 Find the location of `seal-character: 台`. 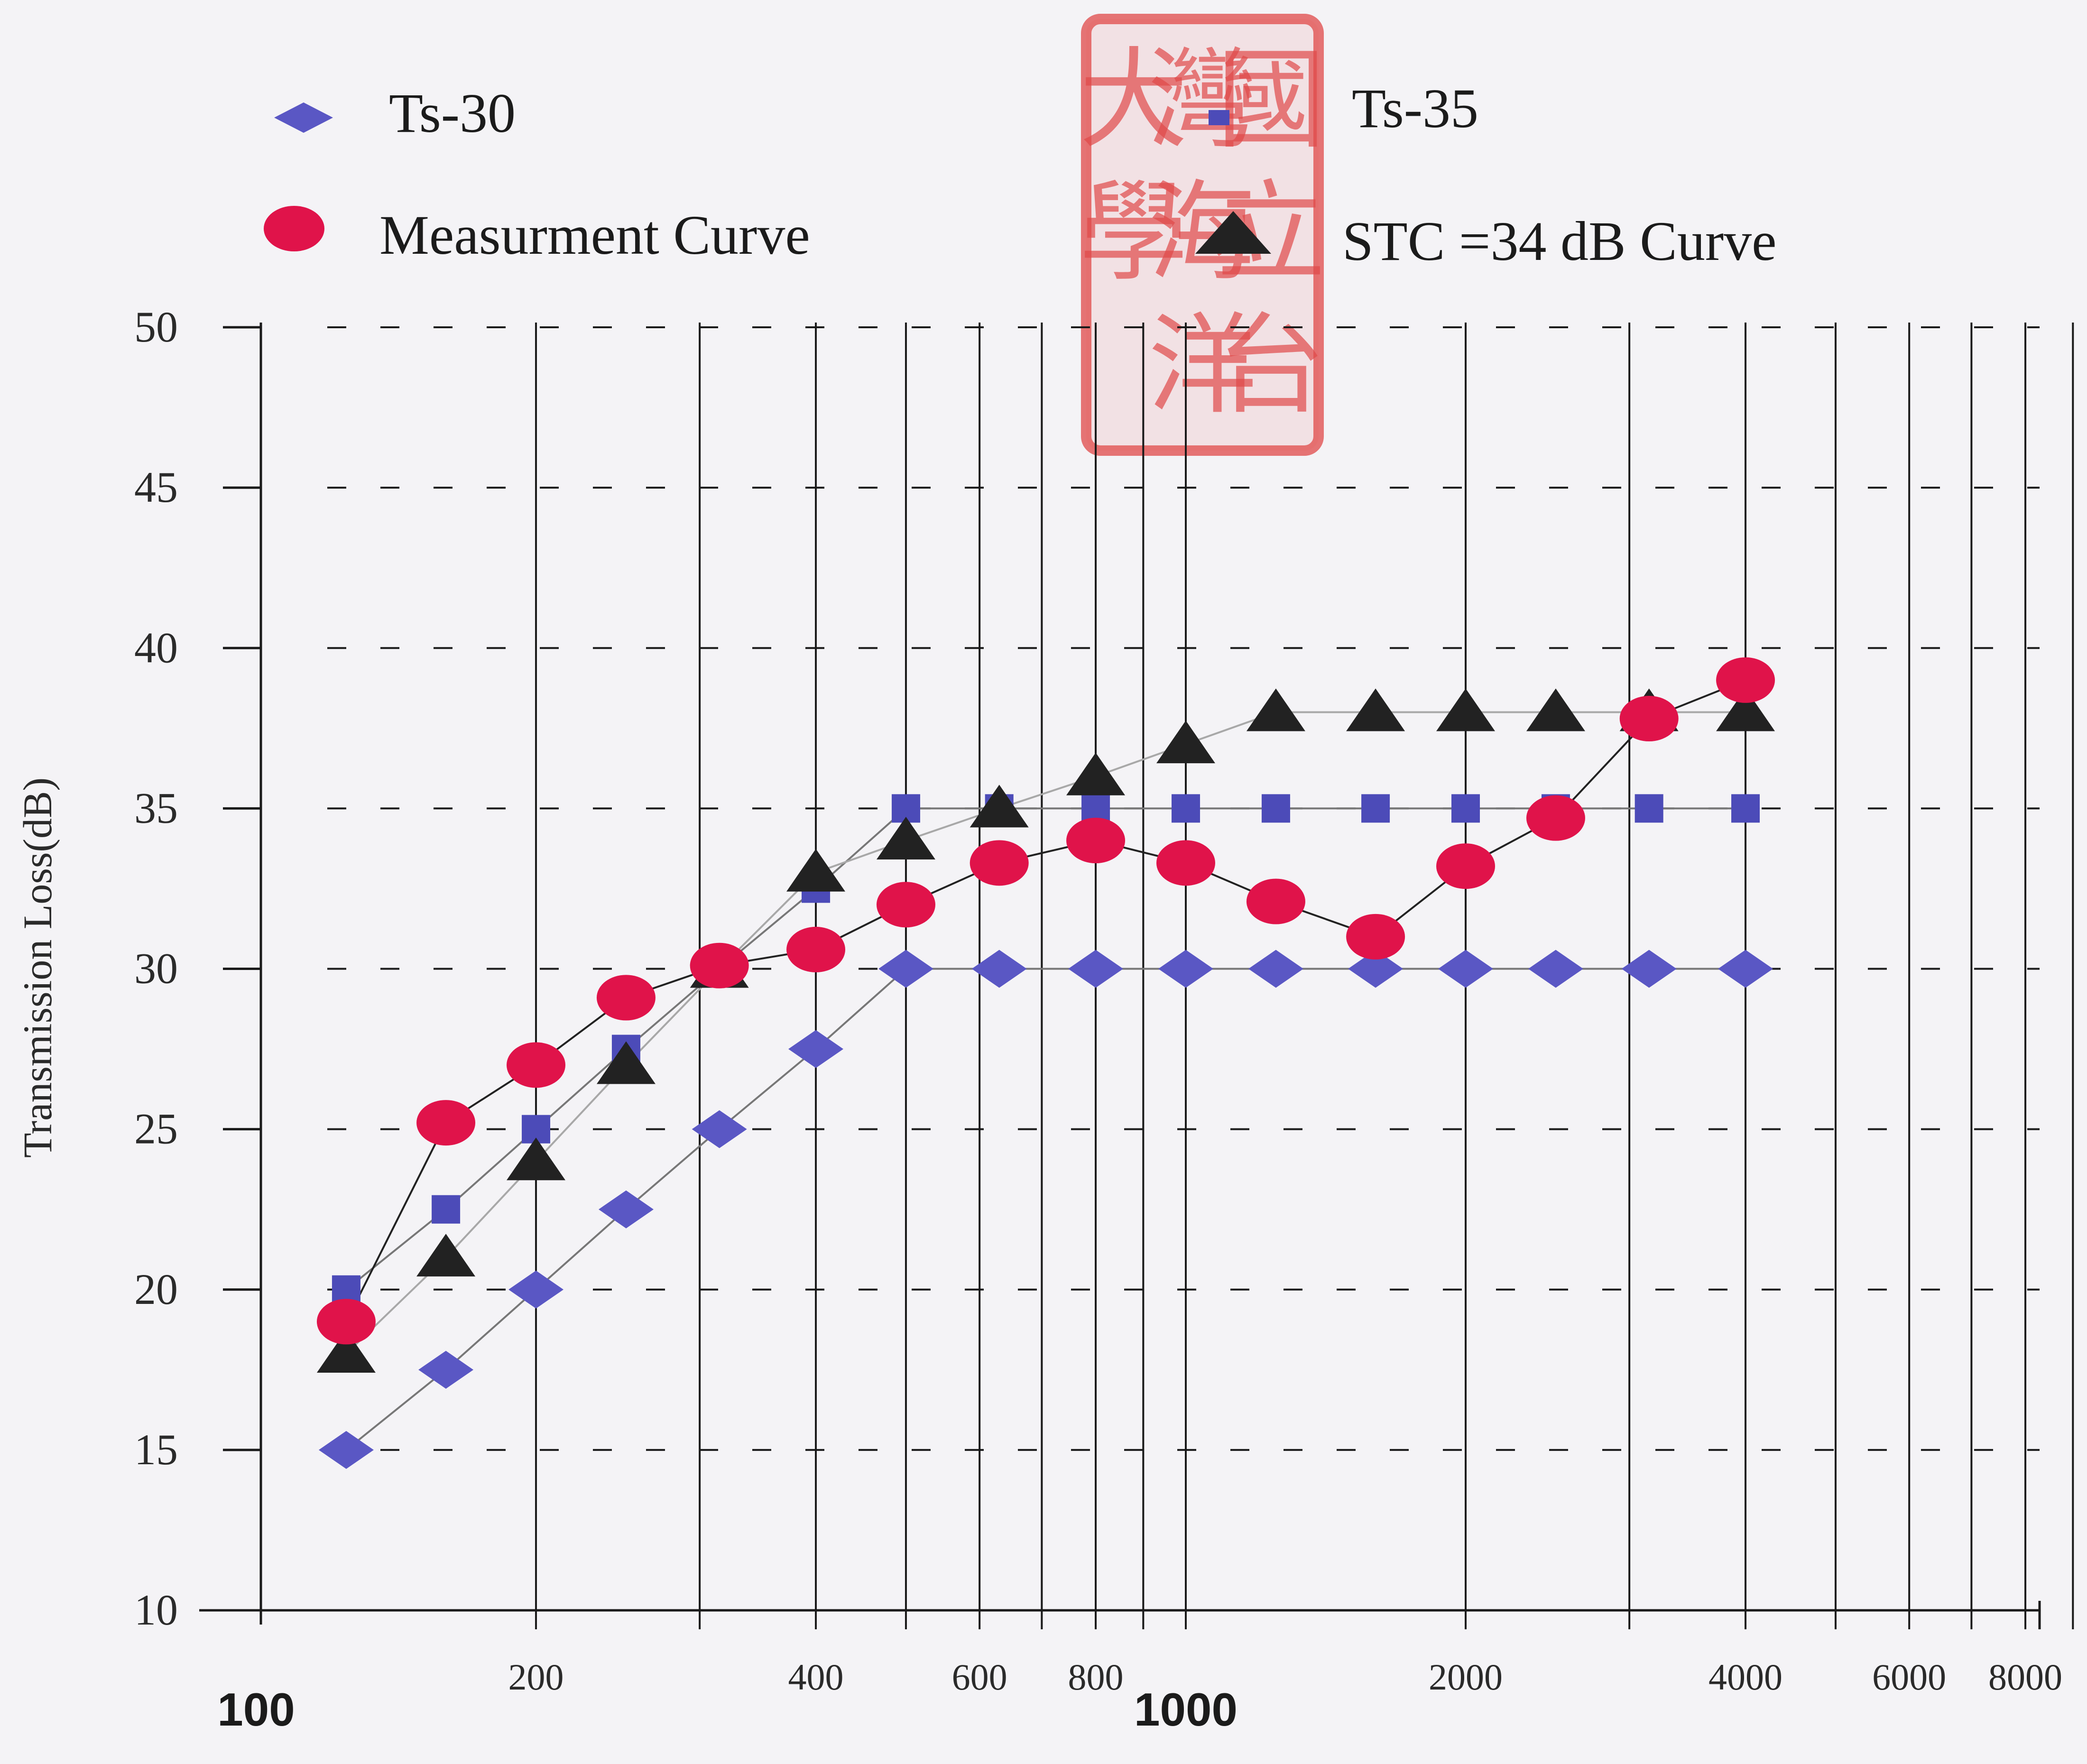

seal-character: 台 is located at coordinates (1271, 366).